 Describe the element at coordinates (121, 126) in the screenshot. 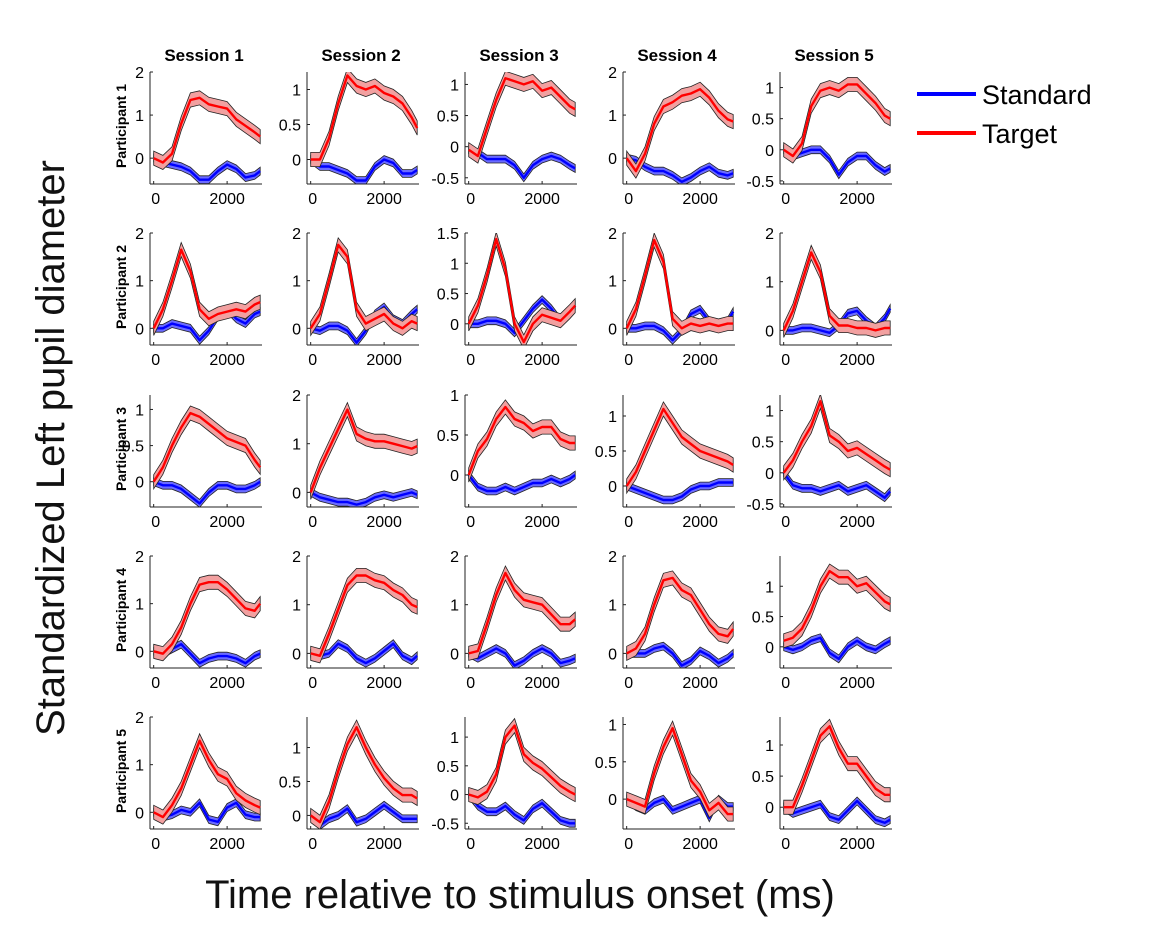

I see `participant-label: Participant 1` at that location.